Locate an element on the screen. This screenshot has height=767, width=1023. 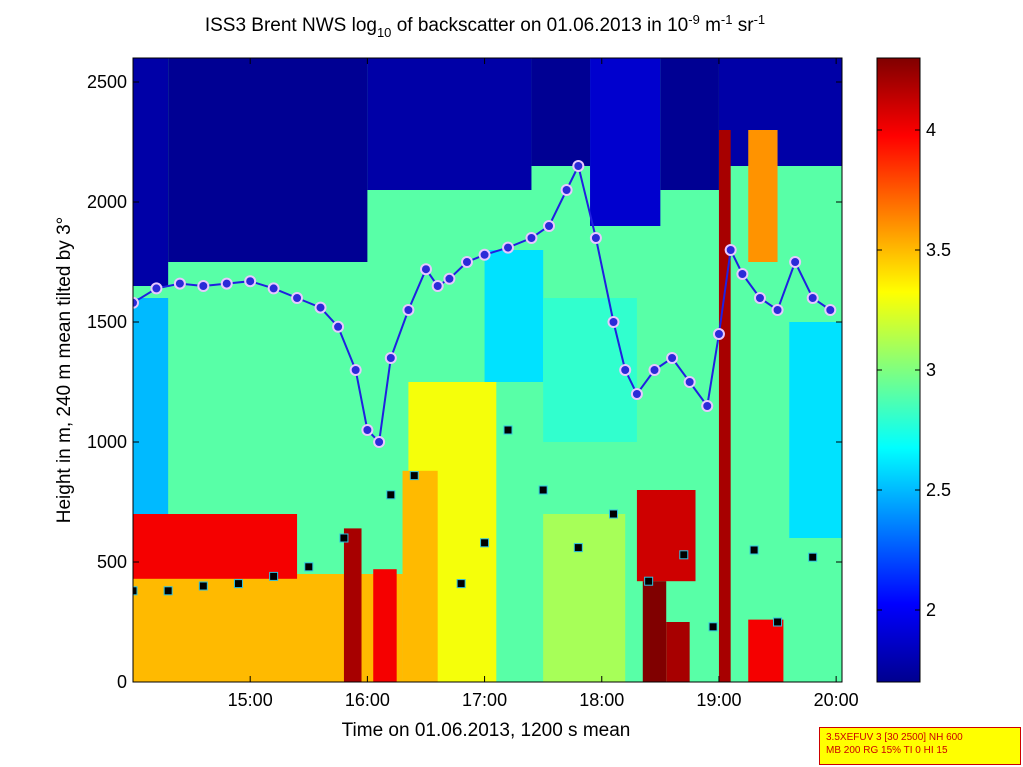
y-tick-label: 1000 is located at coordinates (107, 442).